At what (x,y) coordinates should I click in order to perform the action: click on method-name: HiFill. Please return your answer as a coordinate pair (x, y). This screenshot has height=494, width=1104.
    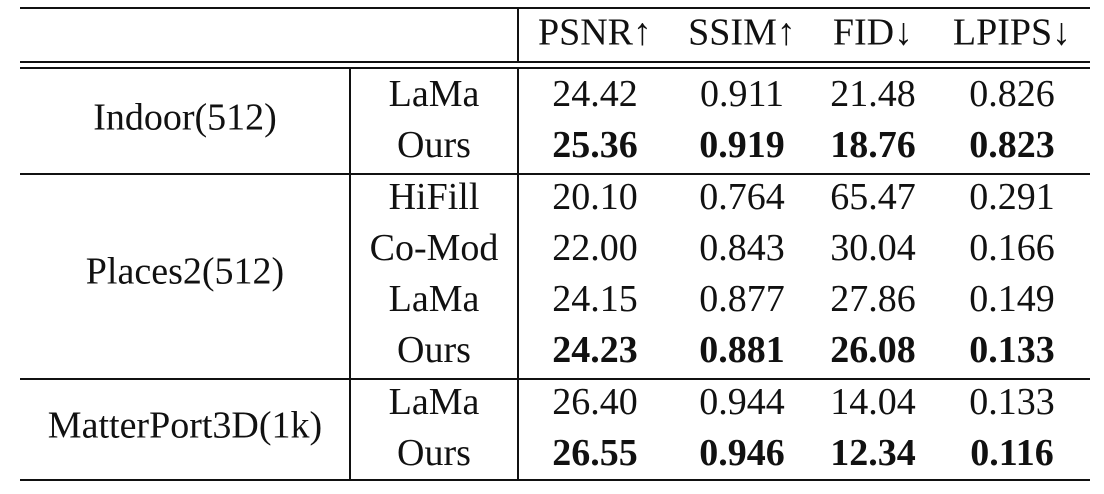
    Looking at the image, I should click on (434, 197).